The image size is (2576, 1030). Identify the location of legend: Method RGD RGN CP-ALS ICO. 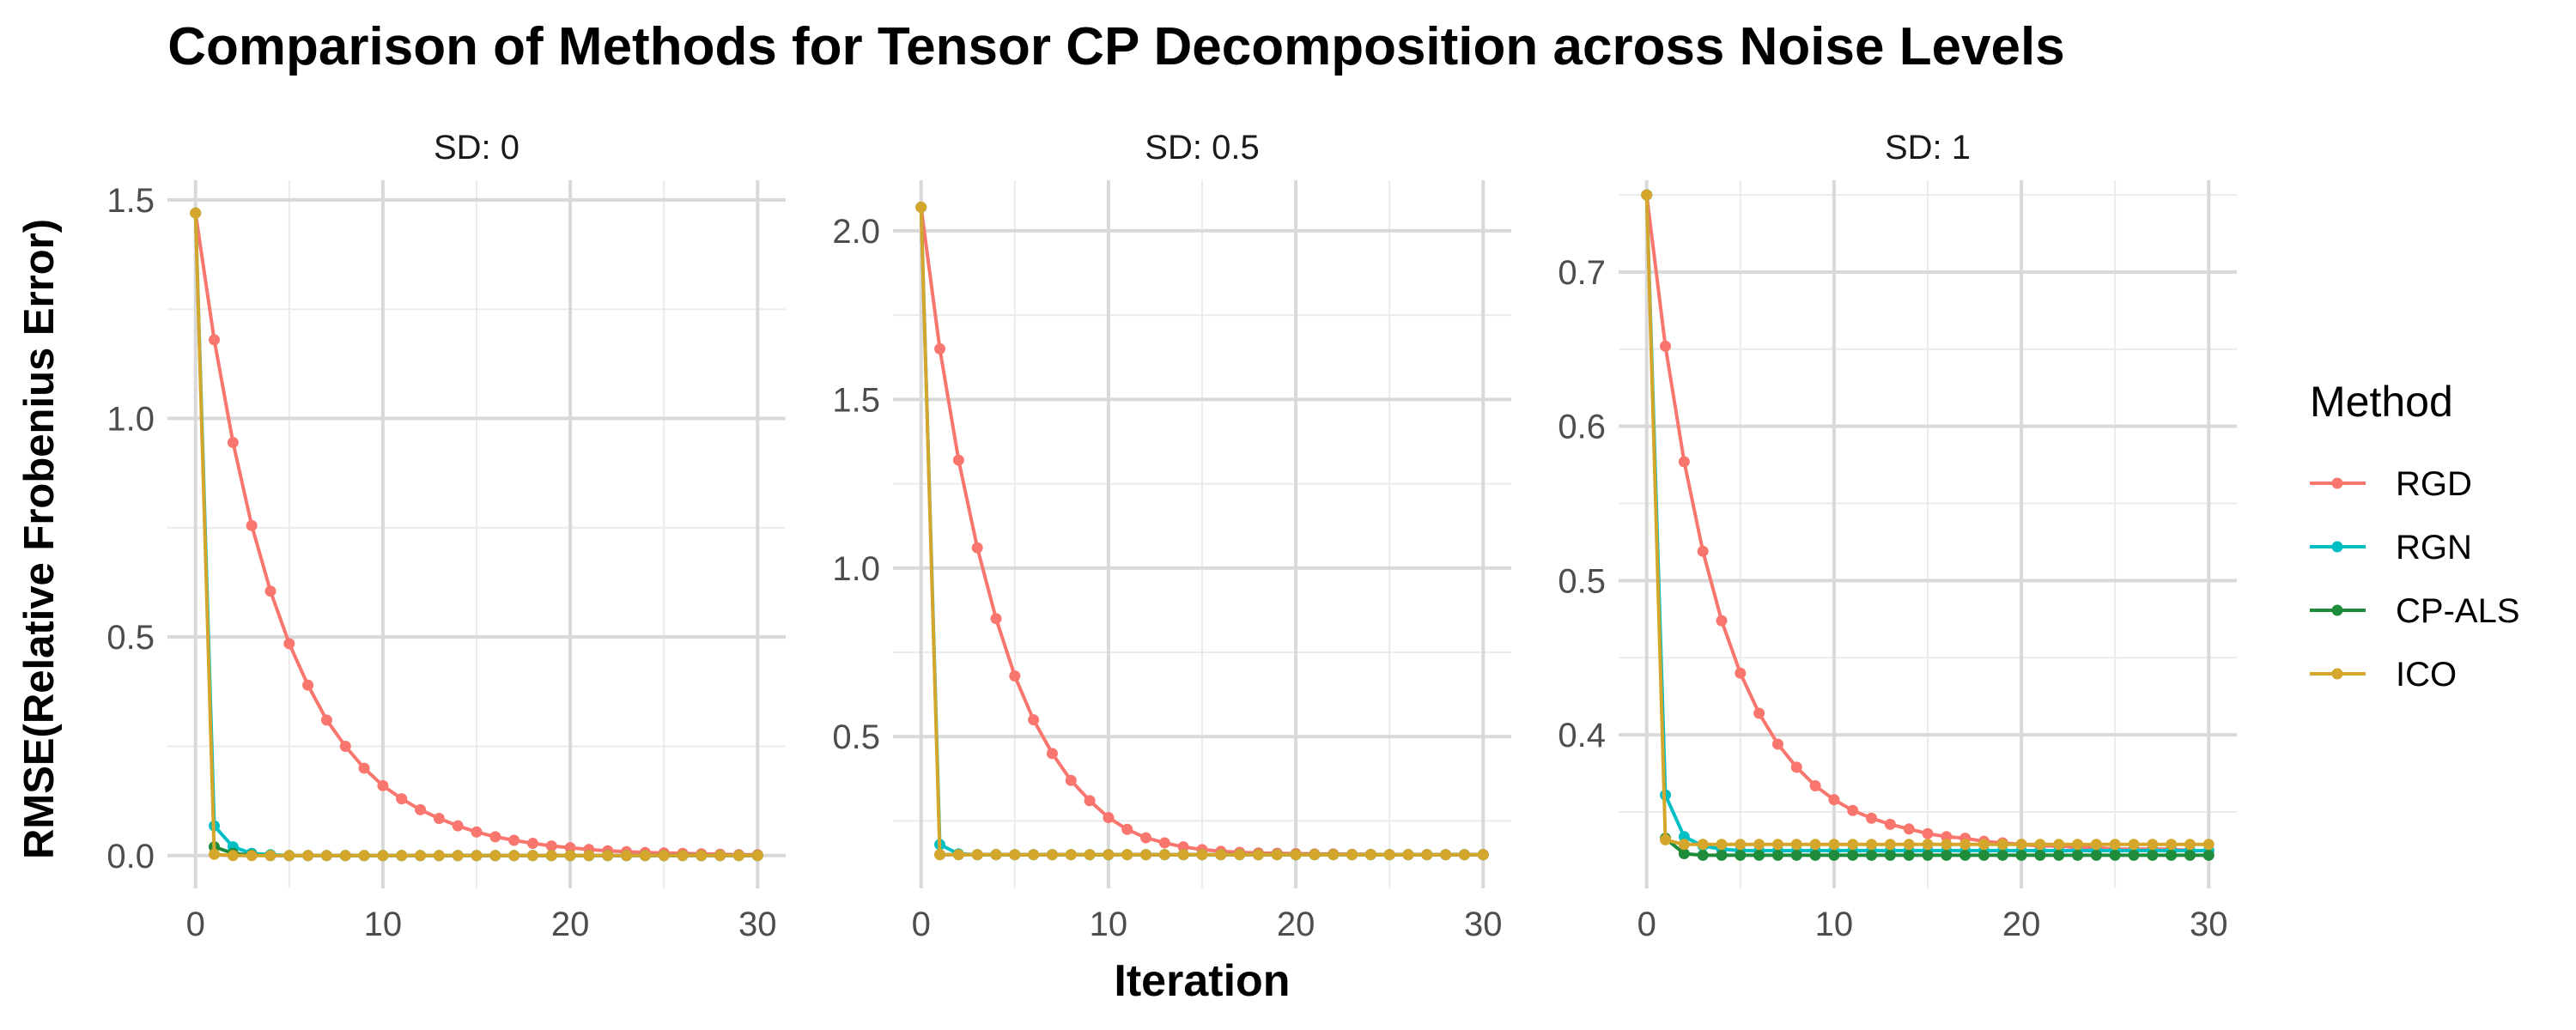
(2415, 536).